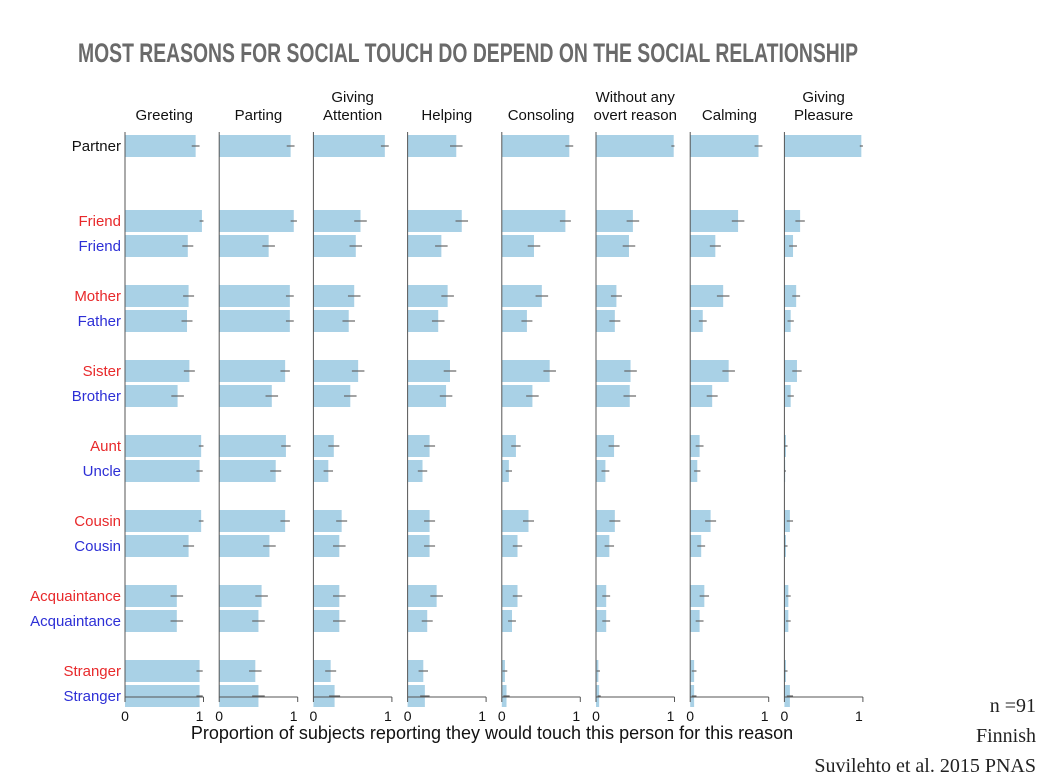  I want to click on panel-3: Helping 0 1, so click(445, 415).